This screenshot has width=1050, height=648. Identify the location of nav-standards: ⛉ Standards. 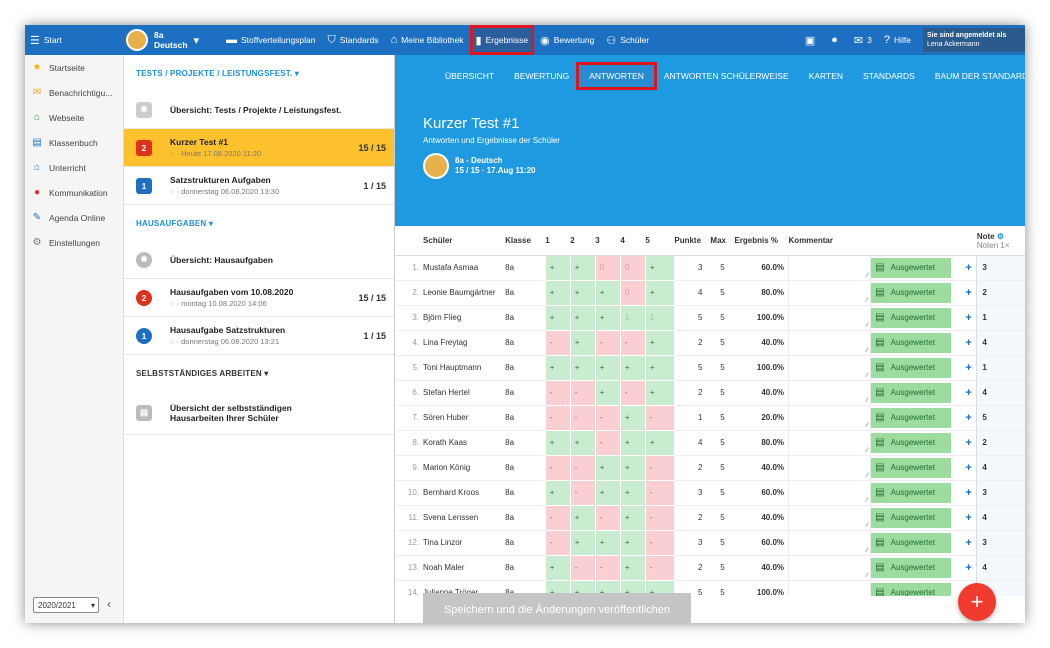
(353, 40).